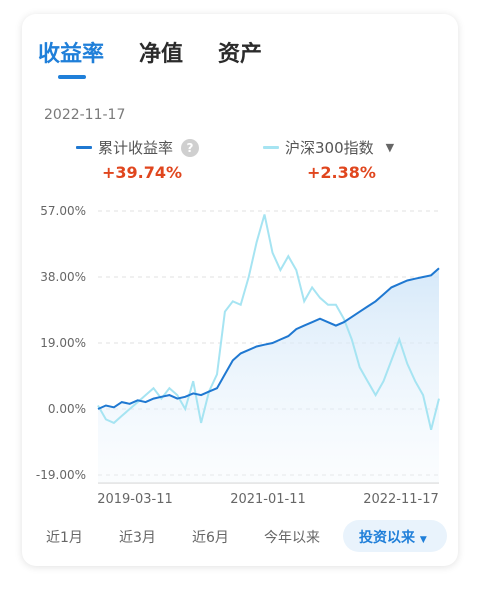 Image resolution: width=480 pixels, height=589 pixels. Describe the element at coordinates (210, 538) in the screenshot. I see `range-6m: 近6月` at that location.